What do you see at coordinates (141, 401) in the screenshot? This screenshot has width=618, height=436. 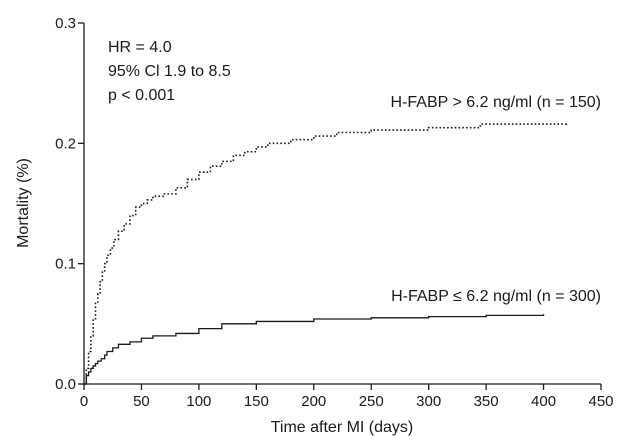 I see `x-tick-label: 50` at bounding box center [141, 401].